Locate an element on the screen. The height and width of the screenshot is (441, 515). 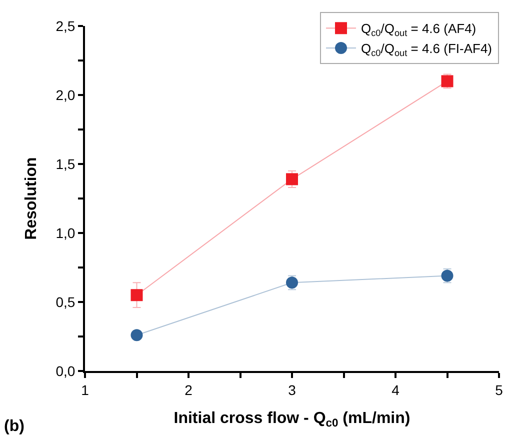
y-tick-label: 1,0 is located at coordinates (66, 232).